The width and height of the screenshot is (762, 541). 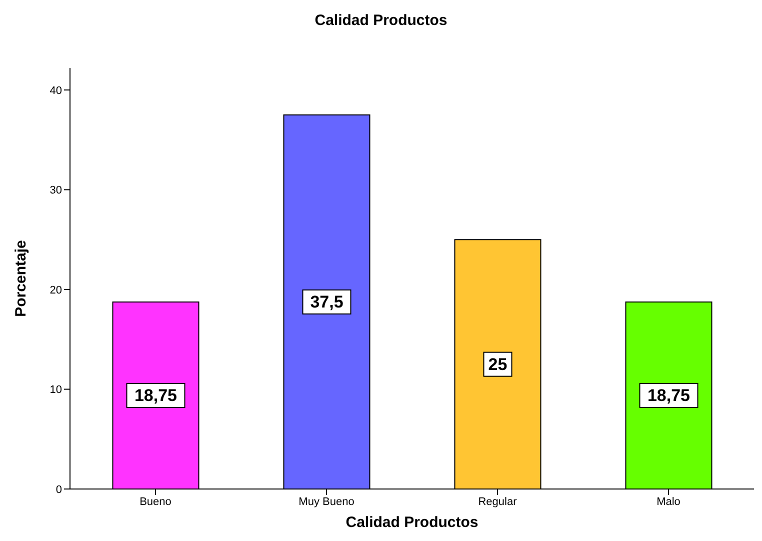 I want to click on chart-title: Calidad Productos, so click(x=381, y=21).